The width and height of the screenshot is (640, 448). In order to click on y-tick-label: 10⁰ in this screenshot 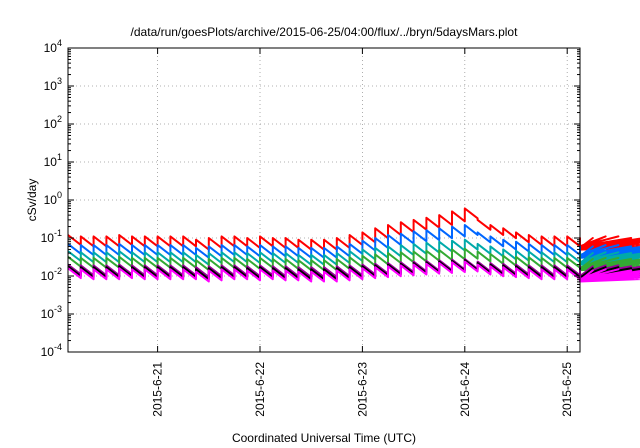, I will do `click(53, 198)`.